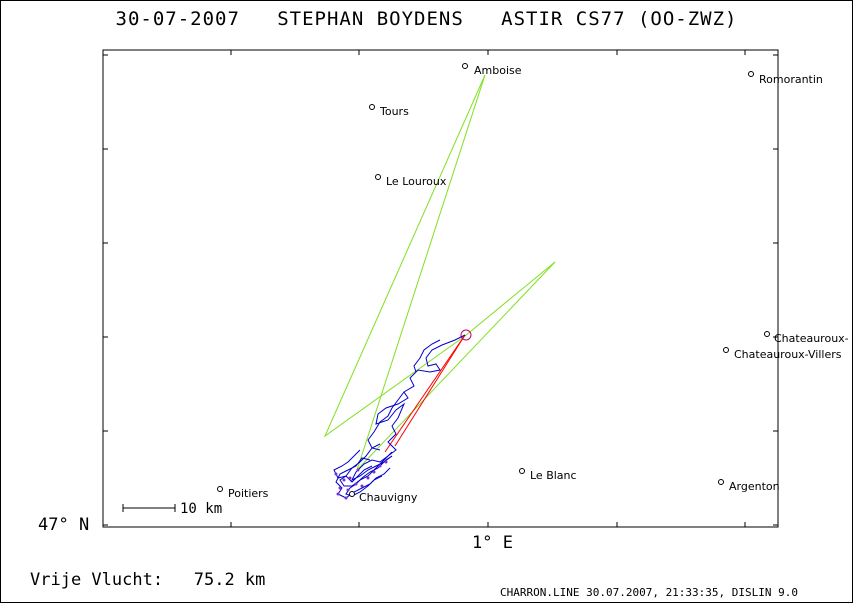 The height and width of the screenshot is (603, 853). What do you see at coordinates (811, 338) in the screenshot?
I see `city-label-chateauroux: Chateauroux-` at bounding box center [811, 338].